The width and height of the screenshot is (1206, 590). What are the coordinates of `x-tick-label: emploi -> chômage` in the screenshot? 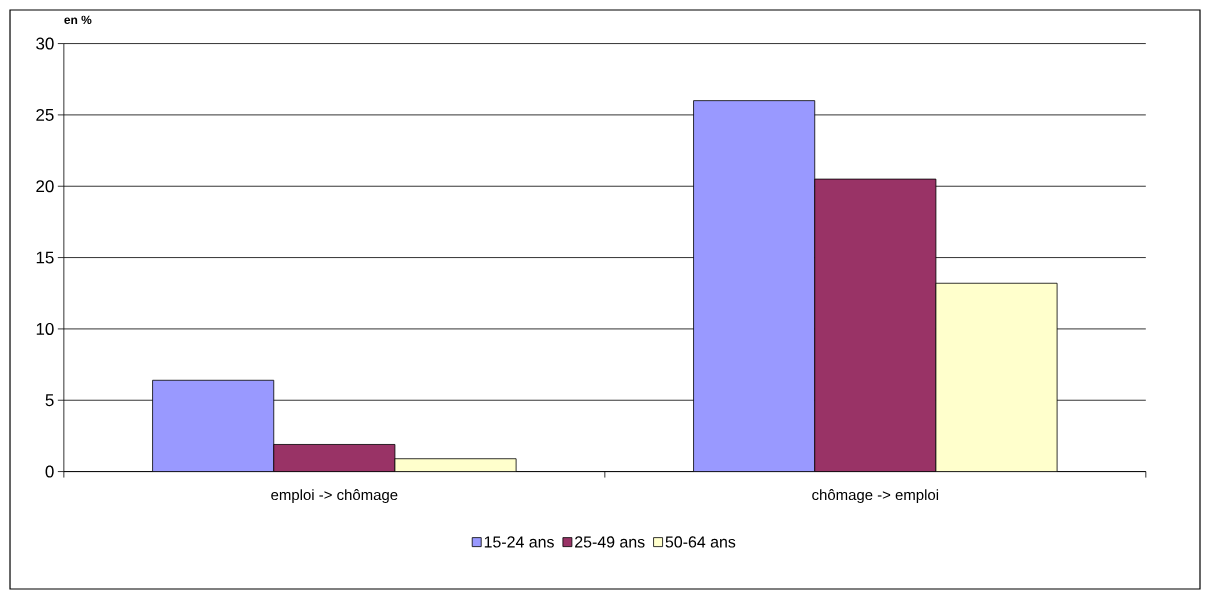 It's located at (334, 496).